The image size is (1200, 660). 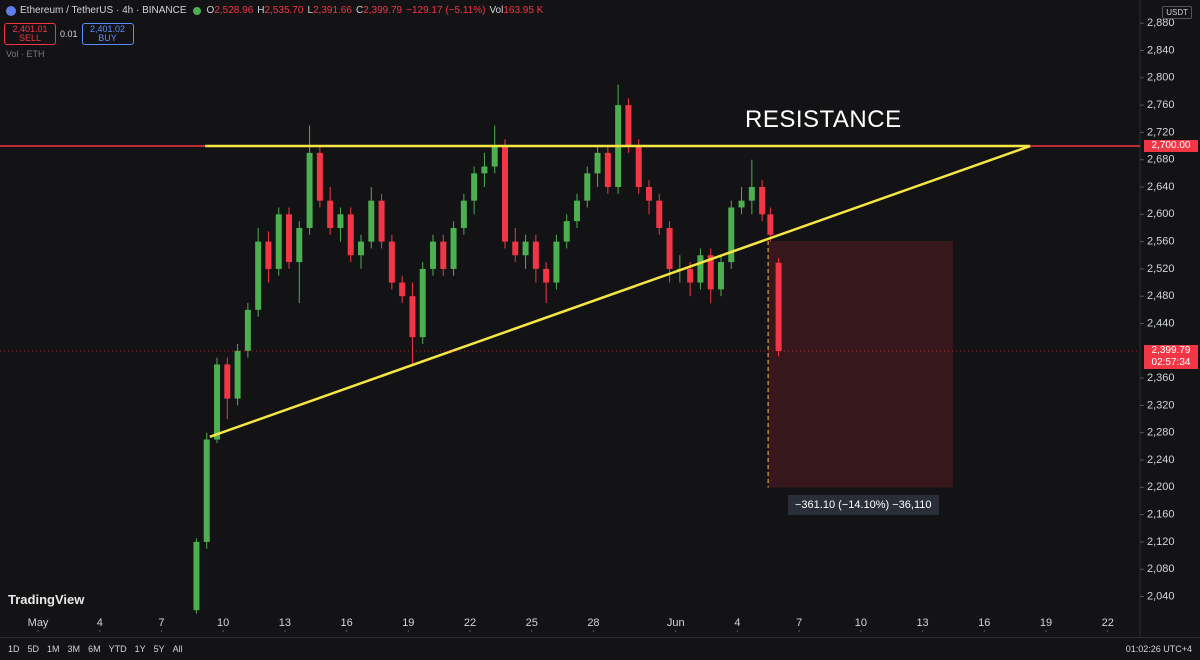 What do you see at coordinates (676, 623) in the screenshot?
I see `x-tick-label: Jun` at bounding box center [676, 623].